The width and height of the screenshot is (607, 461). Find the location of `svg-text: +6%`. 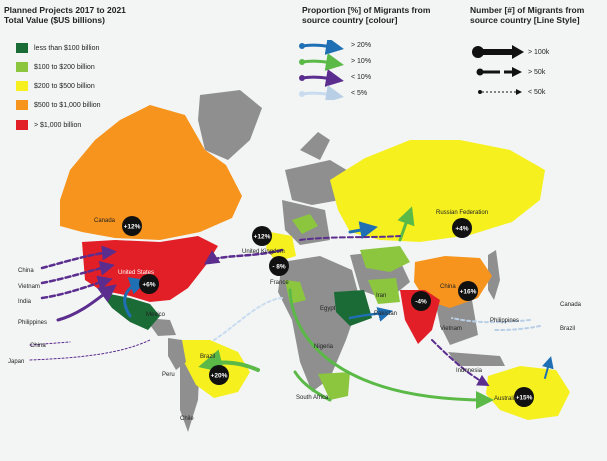

svg-text: +6% is located at coordinates (148, 285).